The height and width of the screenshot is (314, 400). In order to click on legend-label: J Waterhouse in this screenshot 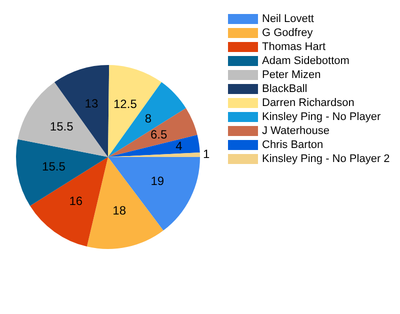, I will do `click(296, 131)`.